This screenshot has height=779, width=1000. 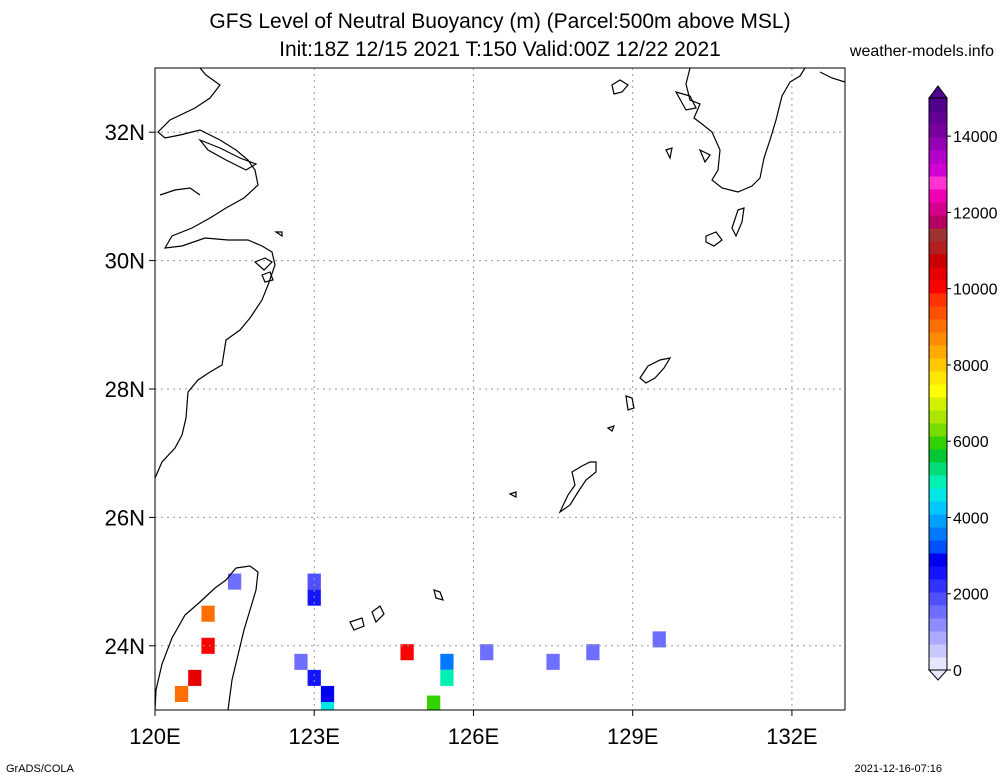 I want to click on lon-tick-label: 129E, so click(x=632, y=736).